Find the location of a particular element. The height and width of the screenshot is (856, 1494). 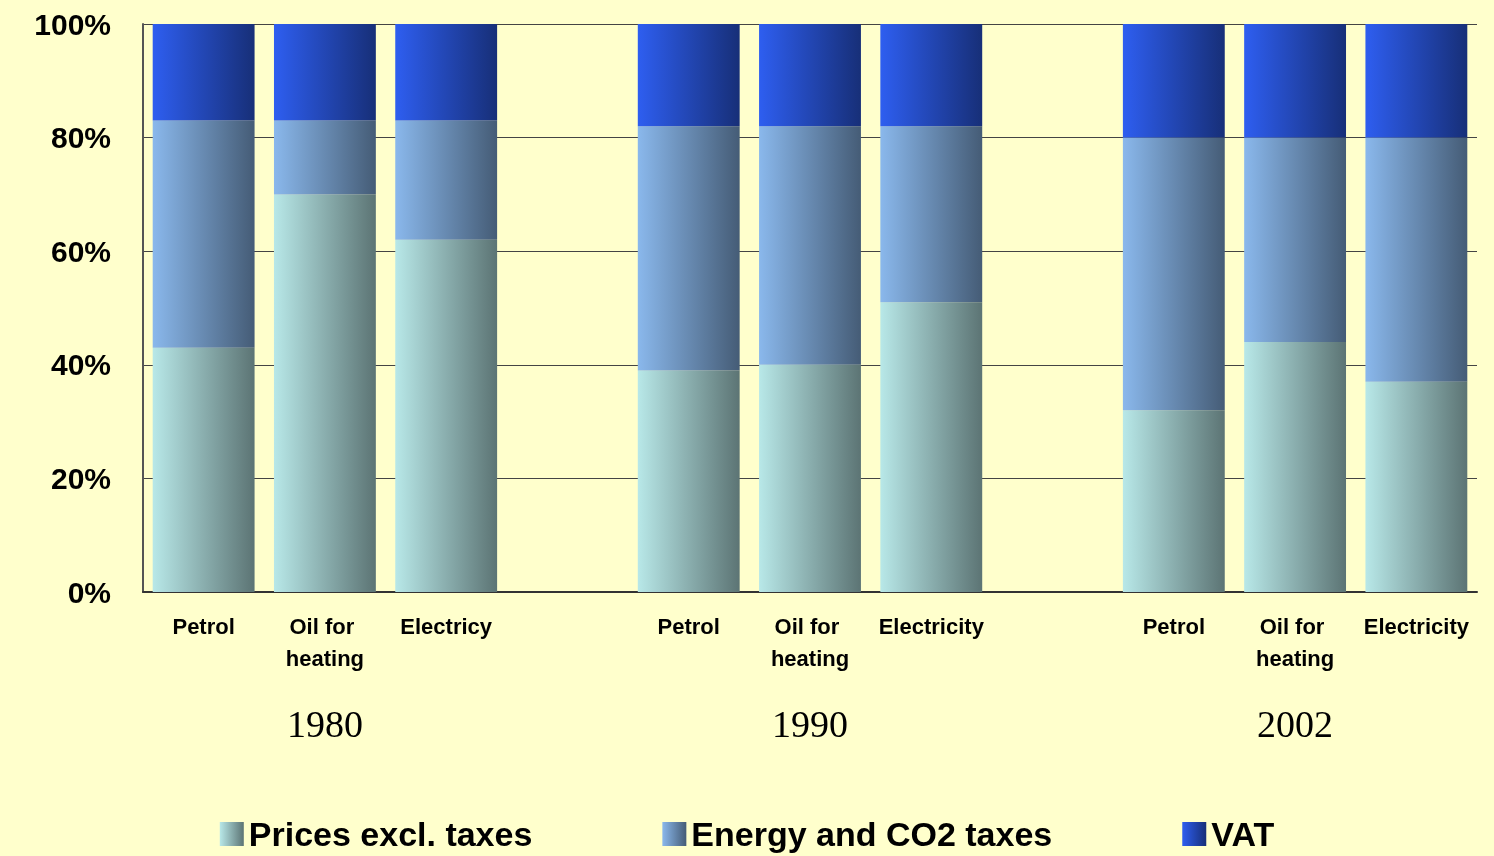

legend-label: VAT is located at coordinates (1243, 834).